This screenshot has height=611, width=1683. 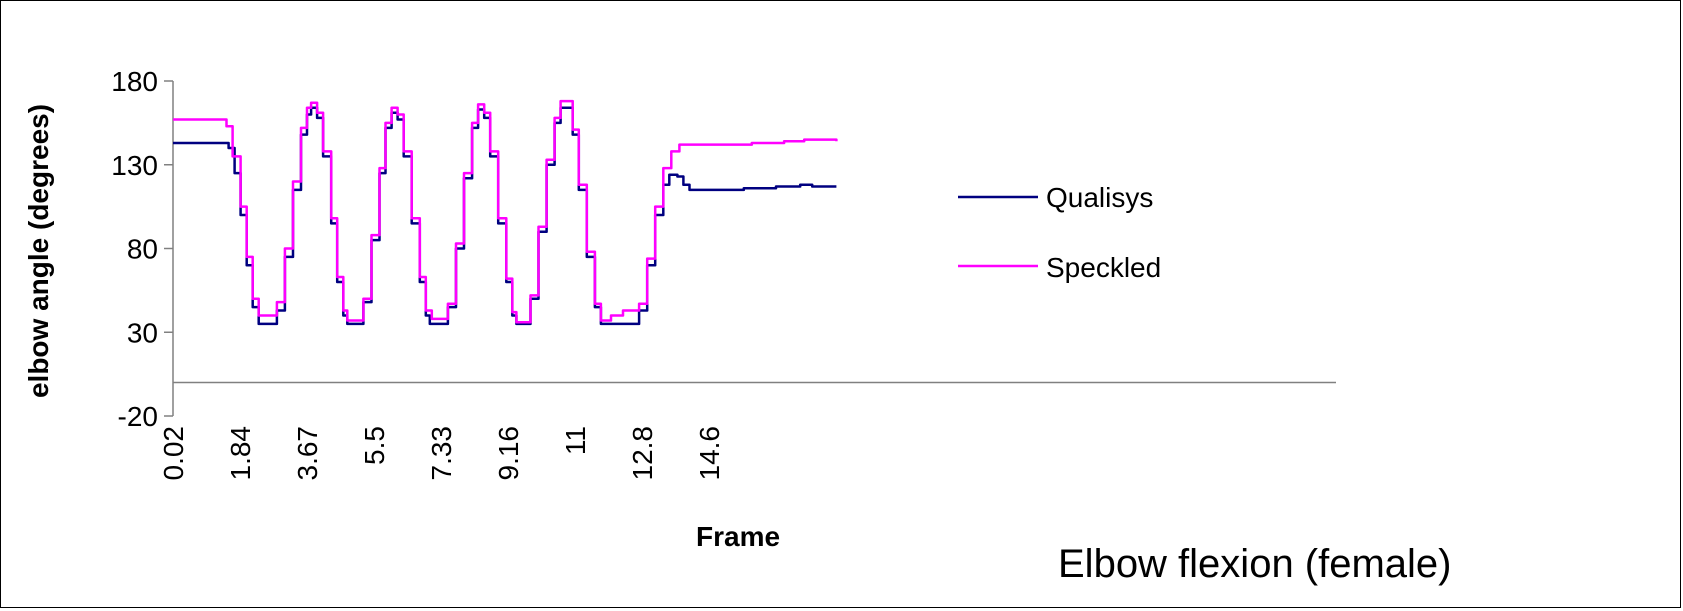 What do you see at coordinates (173, 453) in the screenshot?
I see `x-tick-label: 0.02` at bounding box center [173, 453].